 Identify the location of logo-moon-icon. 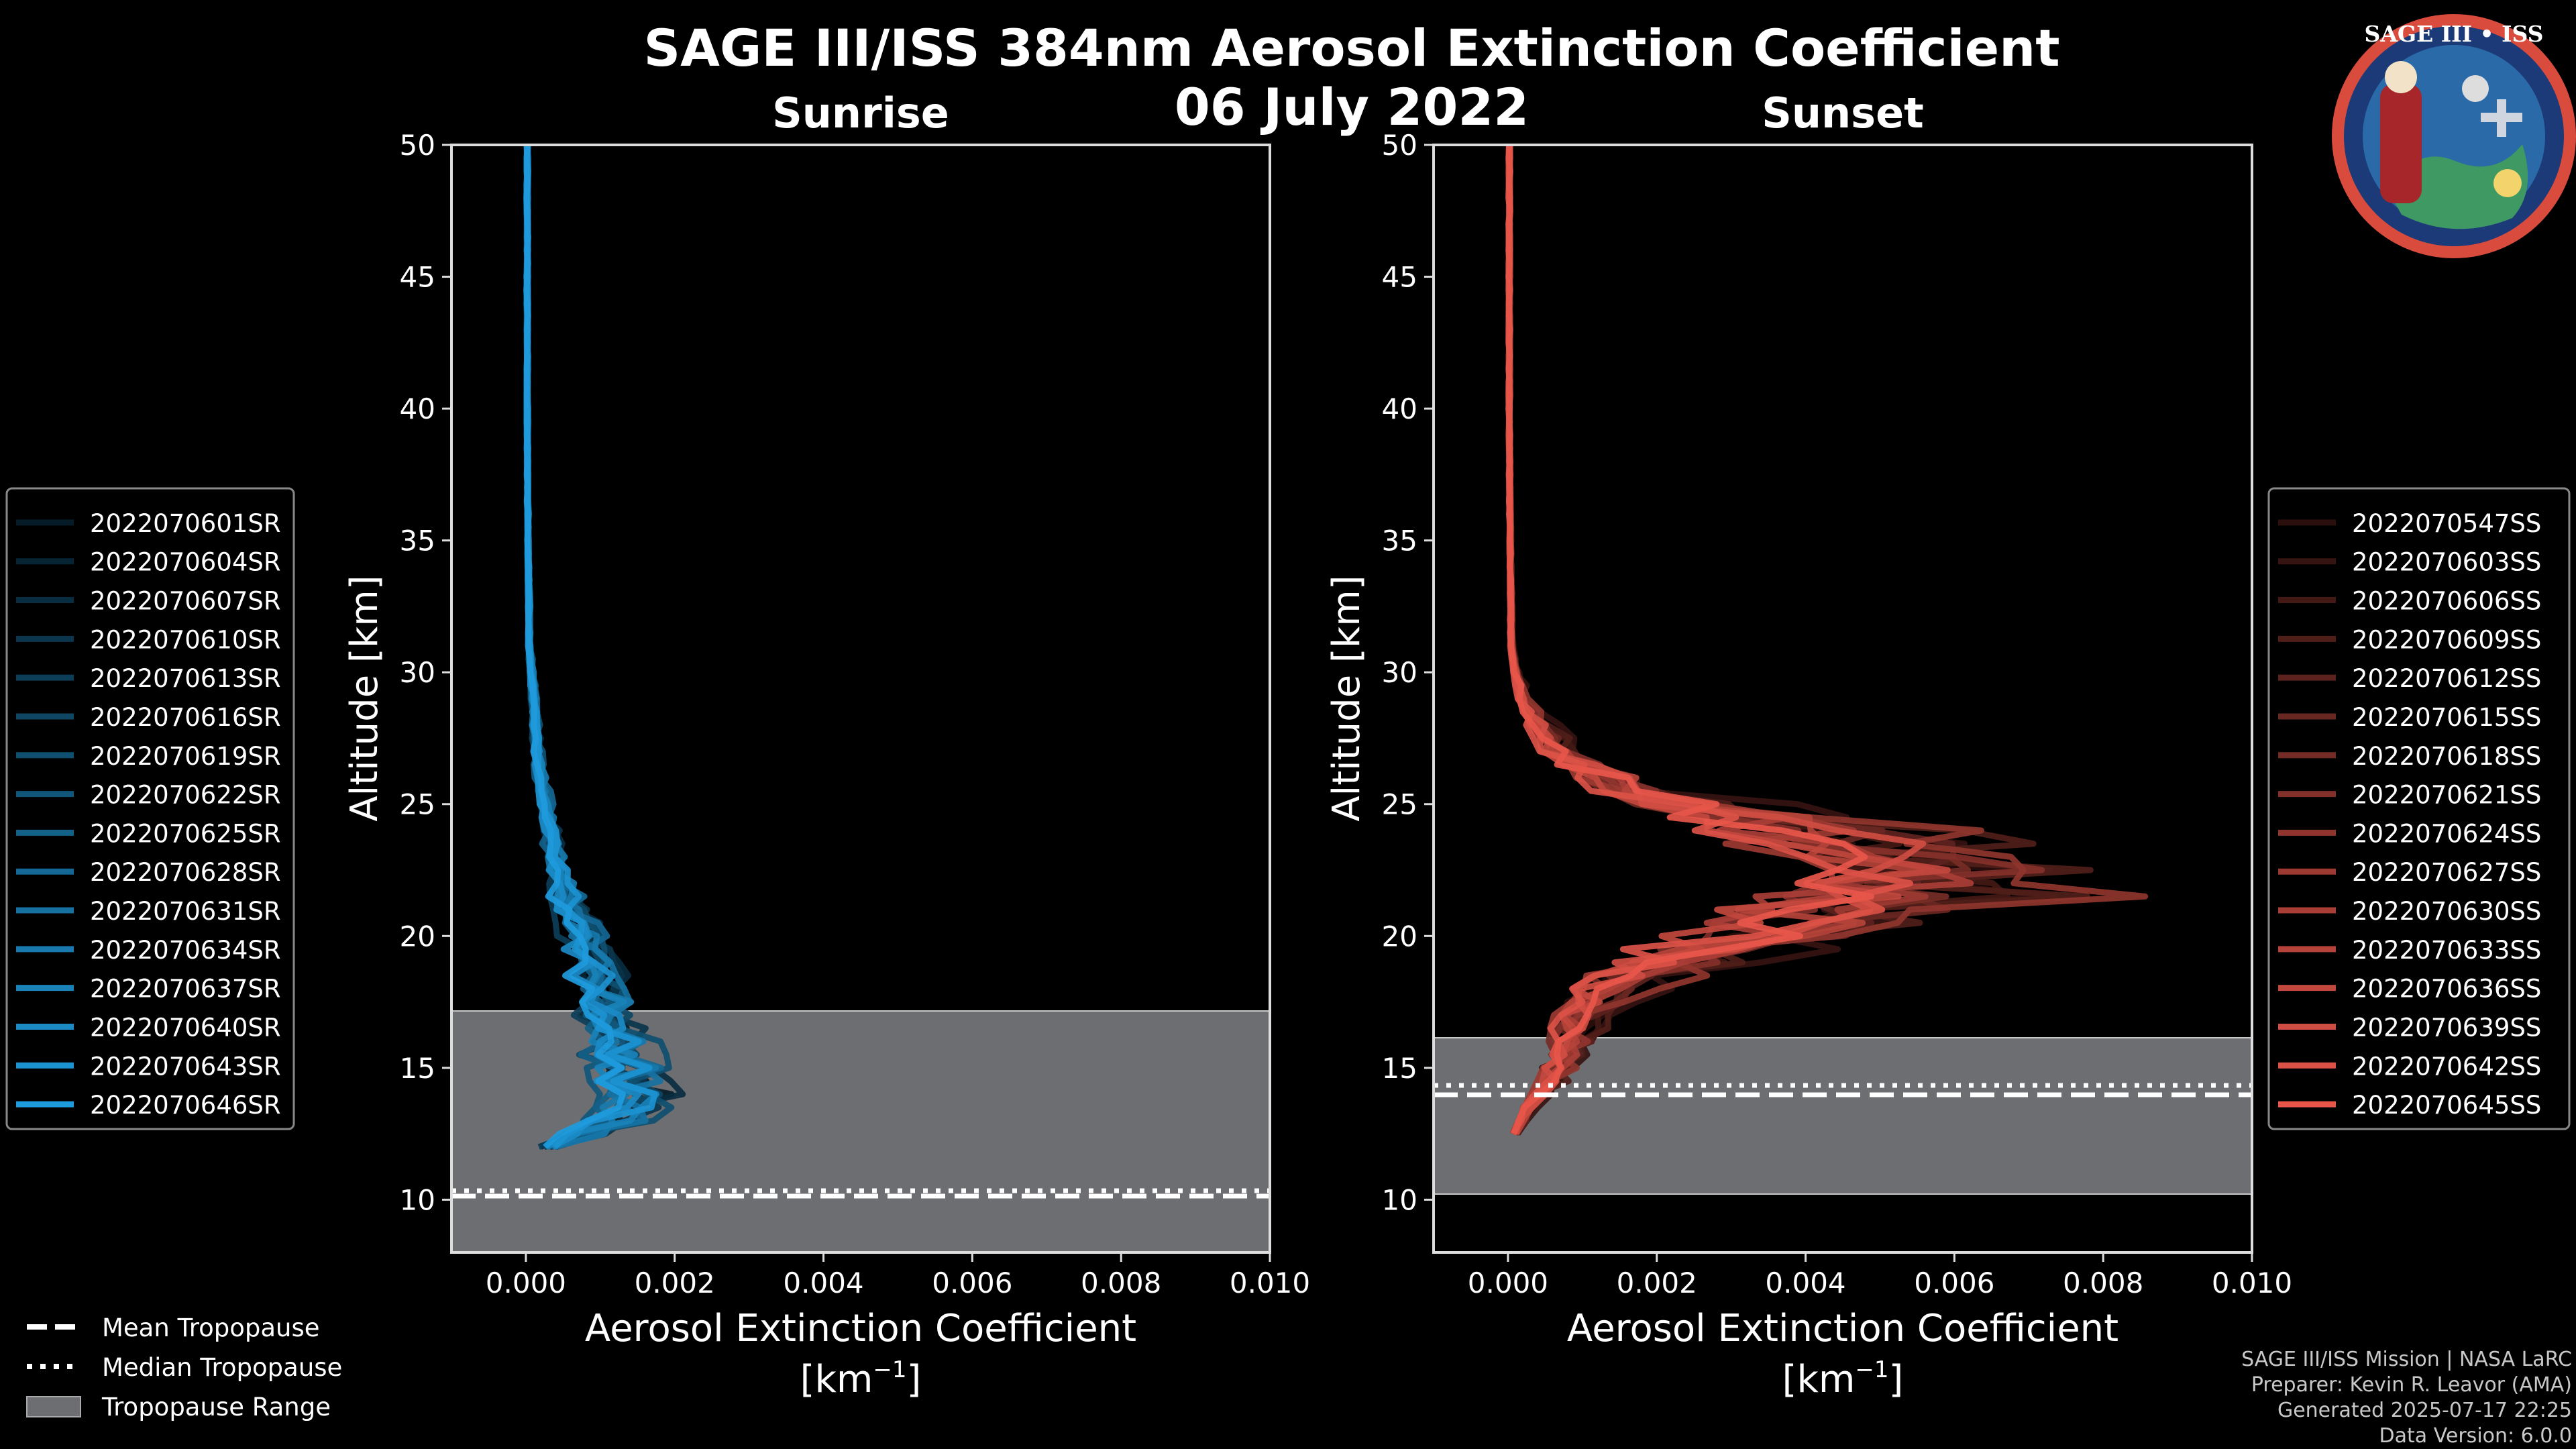
(2475, 88).